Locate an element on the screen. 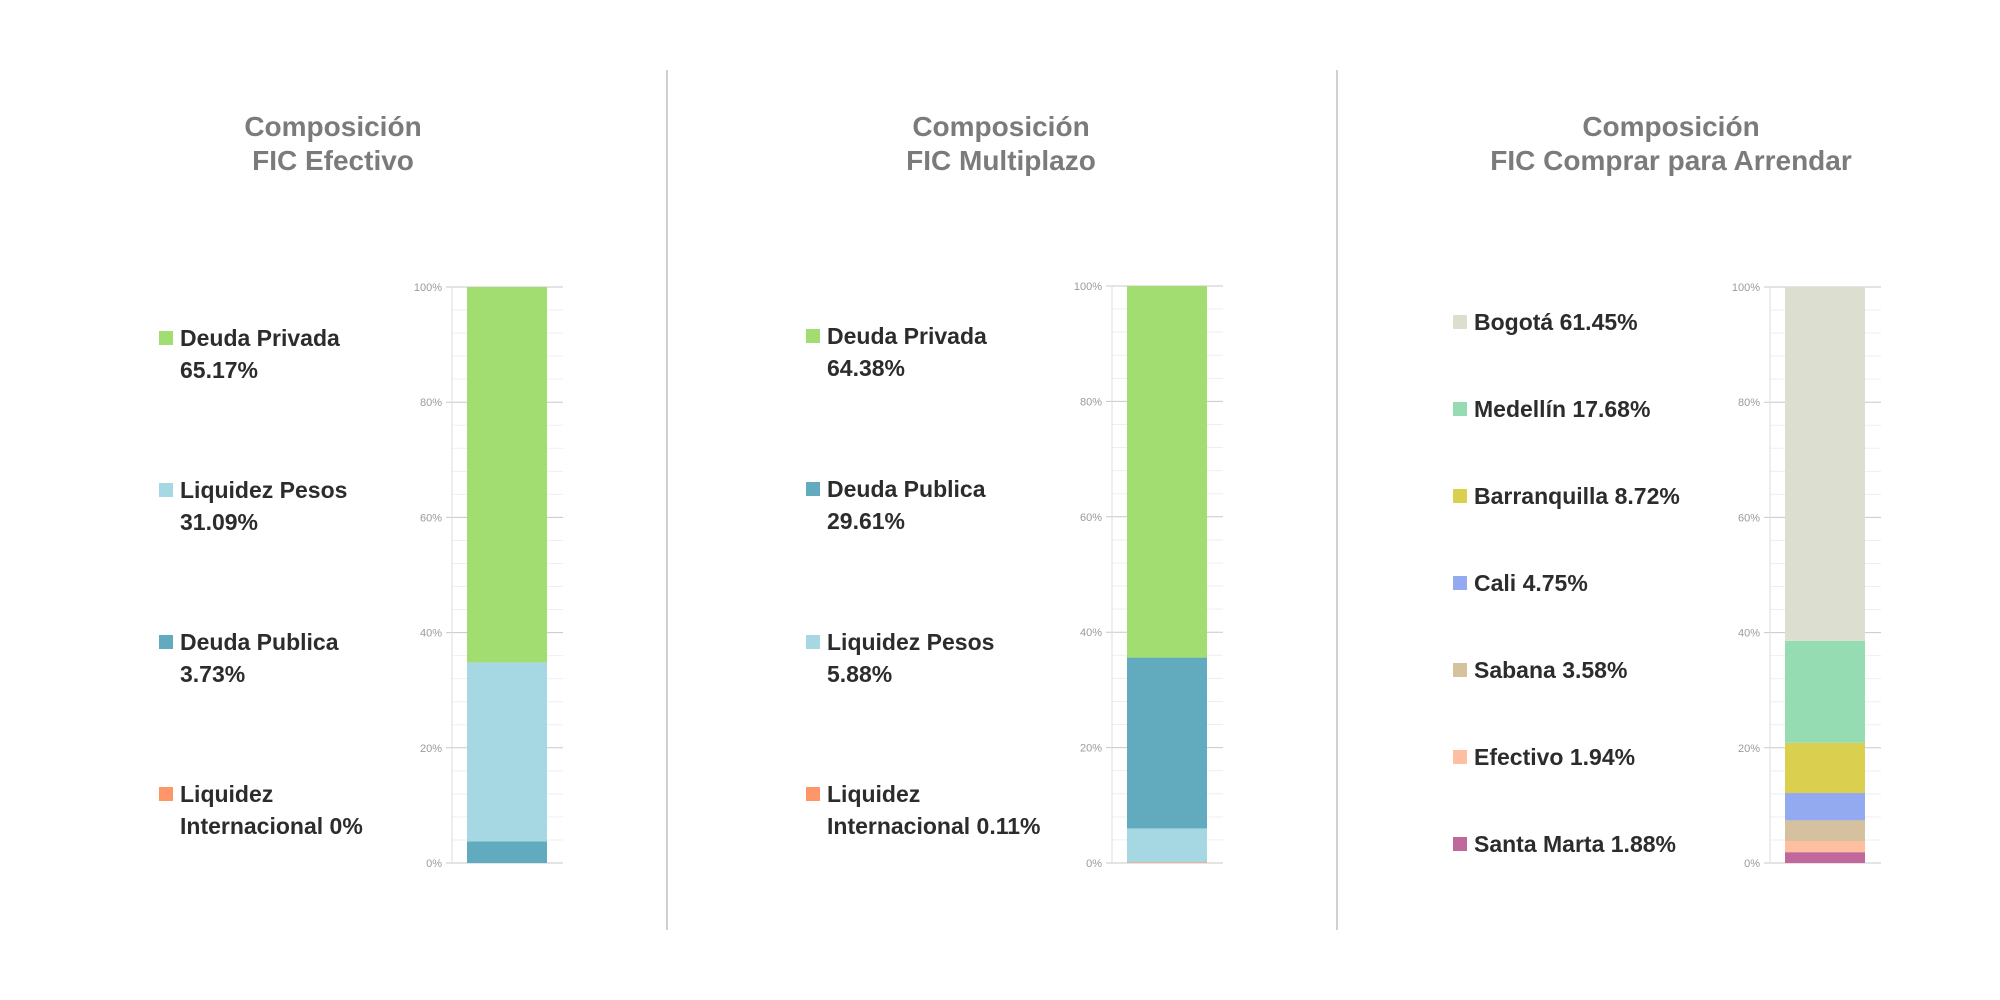 This screenshot has height=1000, width=2000. legend-value: 29.61% is located at coordinates (866, 521).